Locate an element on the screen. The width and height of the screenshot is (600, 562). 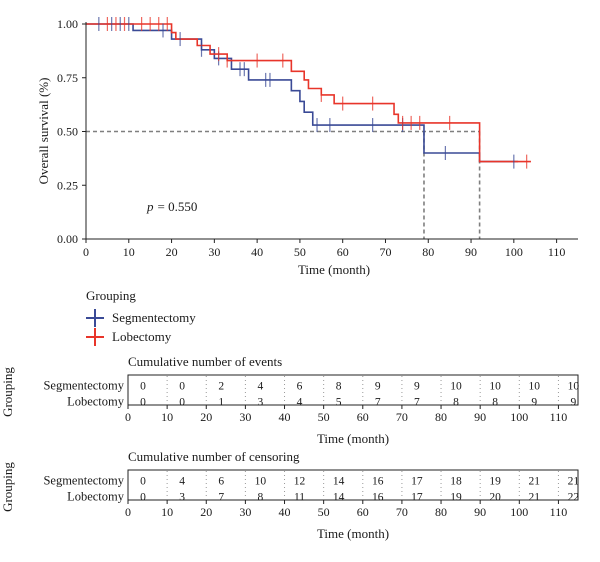
table-cell: 1 is located at coordinates (221, 403).